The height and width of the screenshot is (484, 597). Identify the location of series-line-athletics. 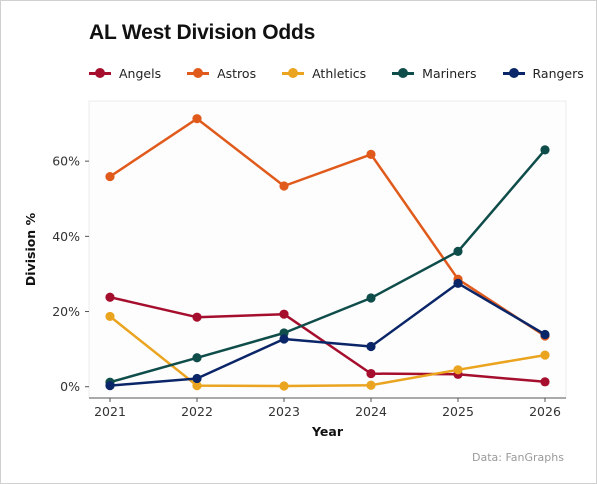
(327, 351).